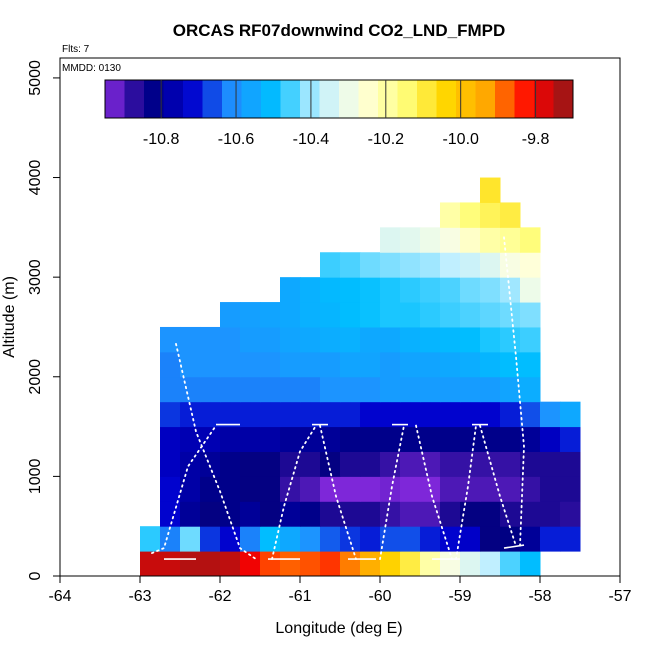  I want to click on x-tick-label: -61, so click(299, 596).